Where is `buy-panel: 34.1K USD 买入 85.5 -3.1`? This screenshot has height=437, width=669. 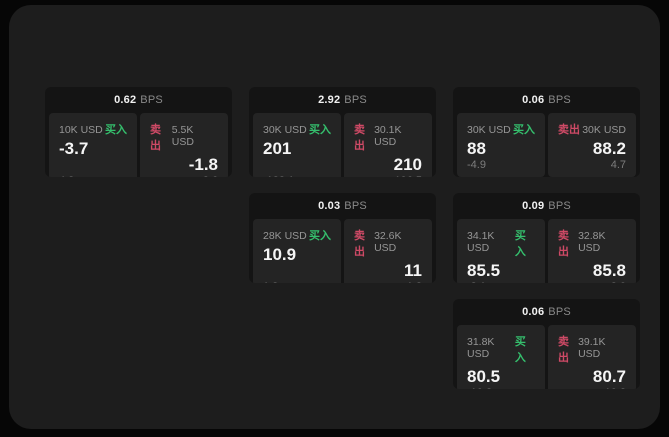
buy-panel: 34.1K USD 买入 85.5 -3.1 is located at coordinates (501, 251).